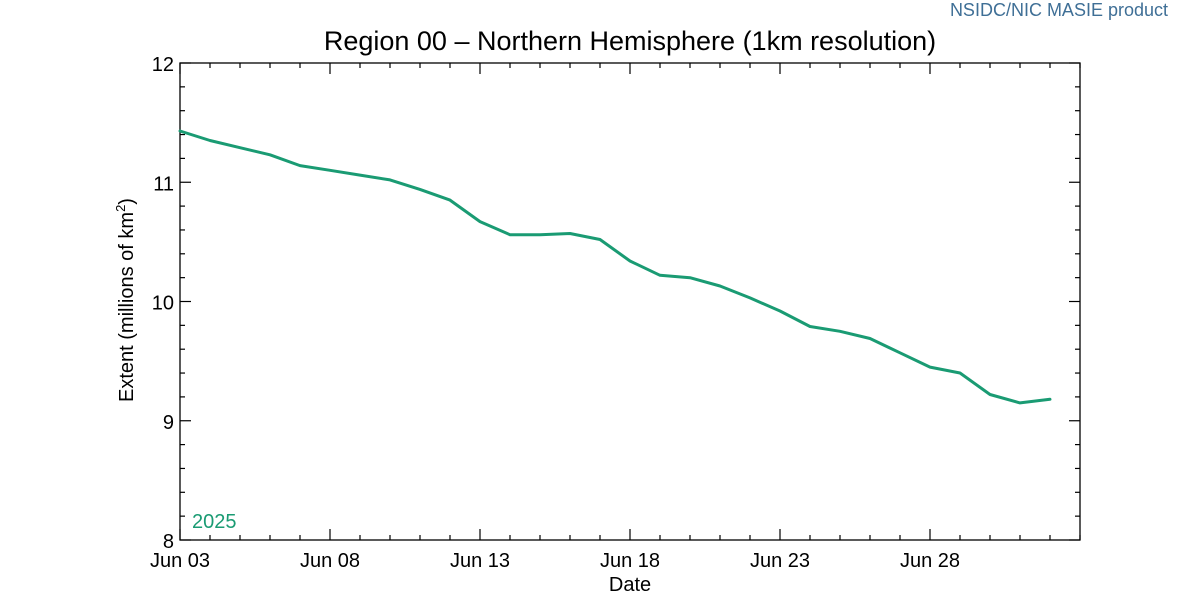 The width and height of the screenshot is (1200, 600). I want to click on product-credit: NSIDC/NIC MASIE product, so click(1058, 10).